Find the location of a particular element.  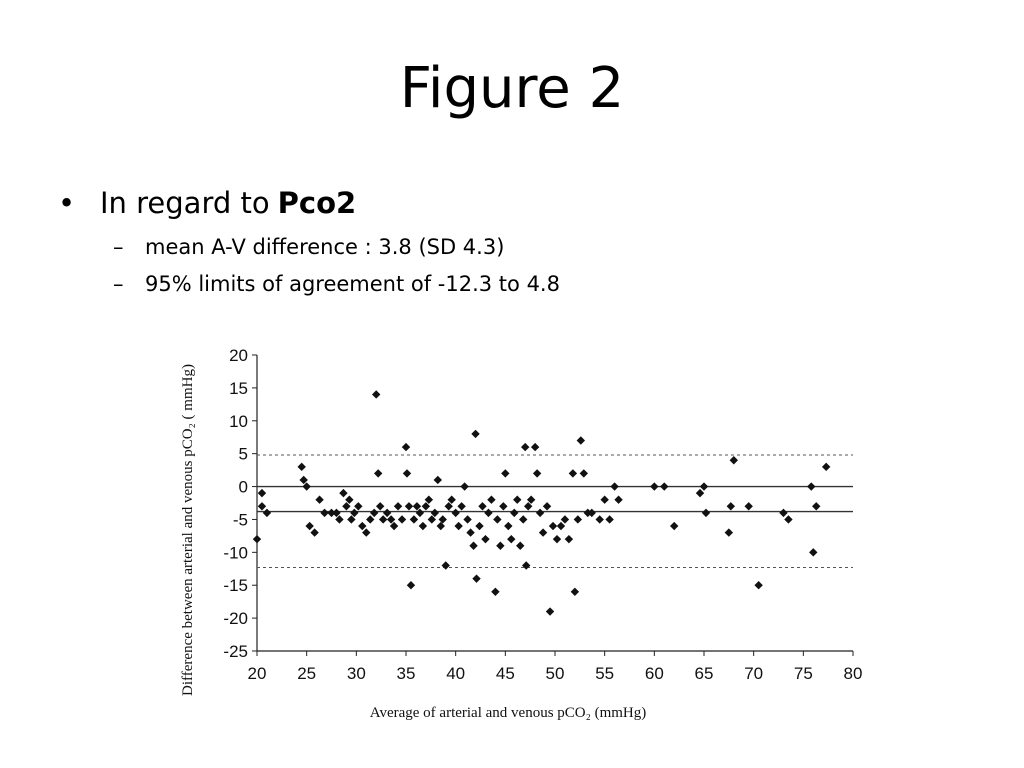

x-tick-label: 50 is located at coordinates (555, 673).